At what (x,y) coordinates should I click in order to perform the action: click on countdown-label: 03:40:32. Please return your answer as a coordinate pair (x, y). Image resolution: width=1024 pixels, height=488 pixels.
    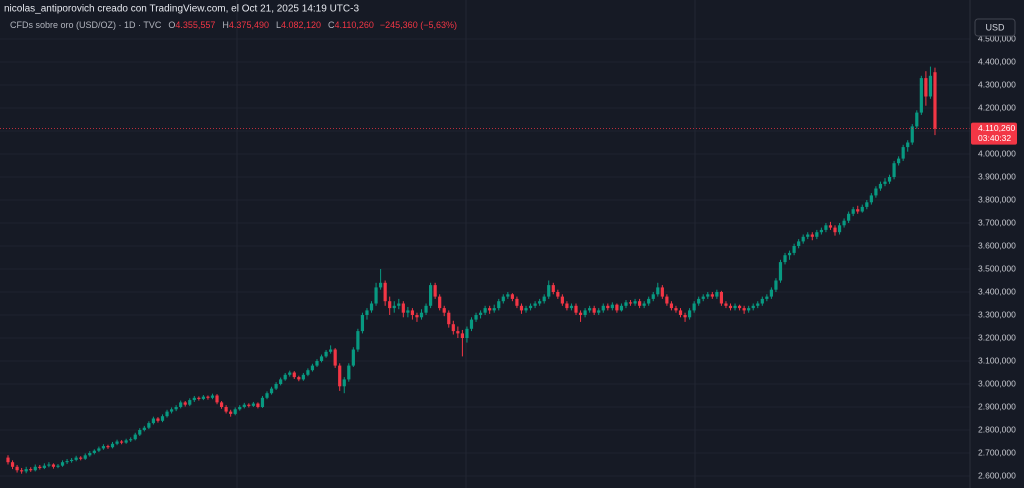
    Looking at the image, I should click on (994, 138).